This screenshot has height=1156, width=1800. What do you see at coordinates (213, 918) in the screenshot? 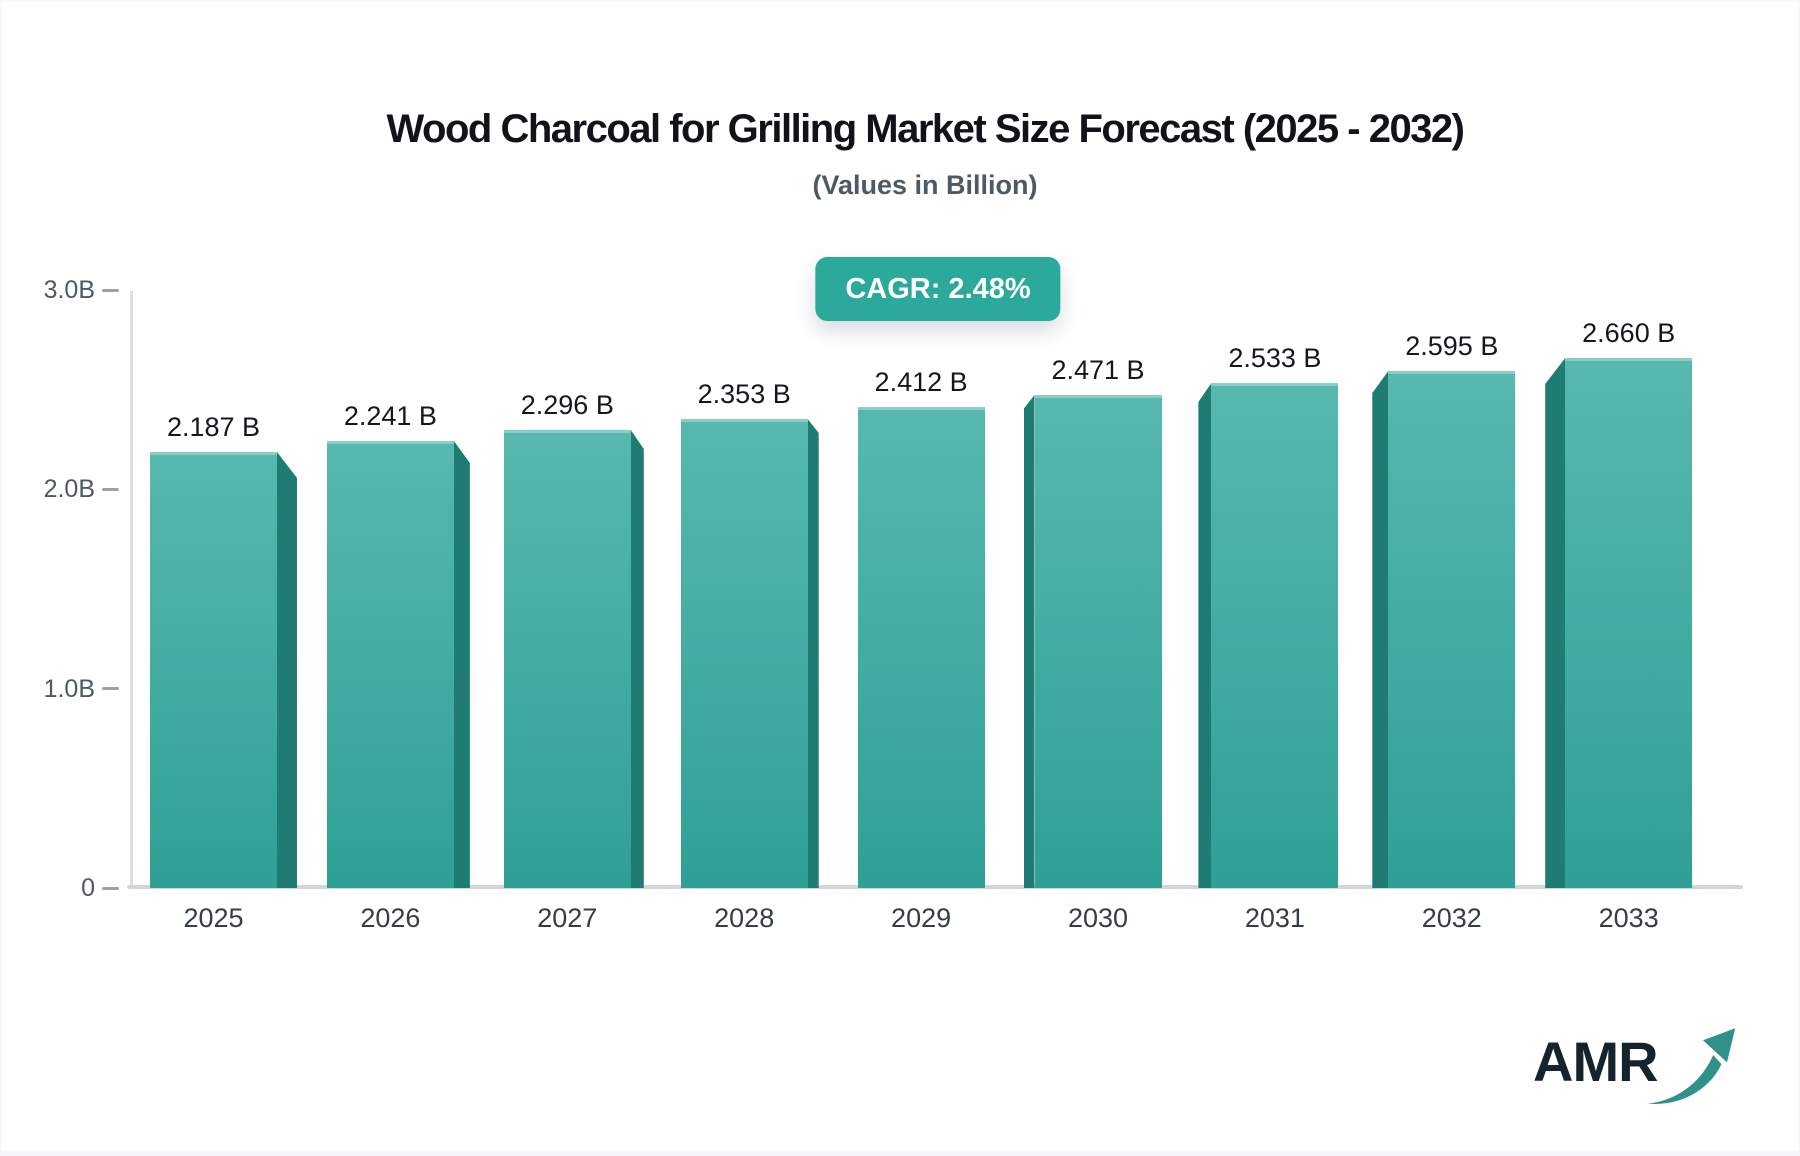
I see `x-axis-label-2025: 2025` at bounding box center [213, 918].